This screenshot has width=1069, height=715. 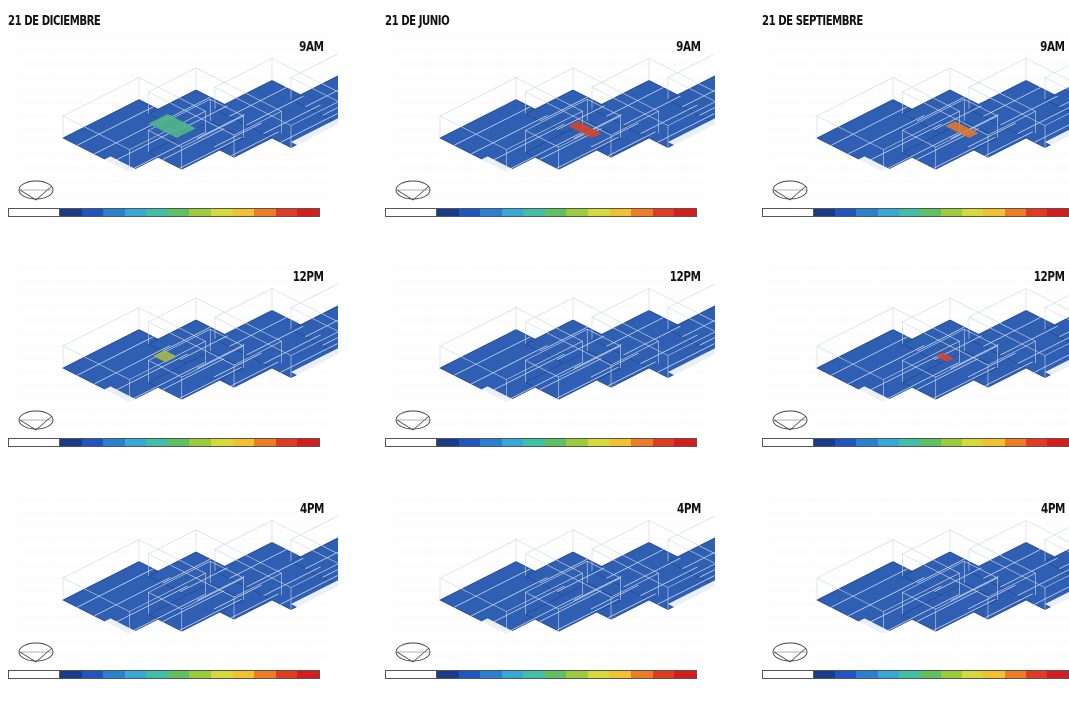 What do you see at coordinates (417, 21) in the screenshot?
I see `column-title: 21 DE JUNIO` at bounding box center [417, 21].